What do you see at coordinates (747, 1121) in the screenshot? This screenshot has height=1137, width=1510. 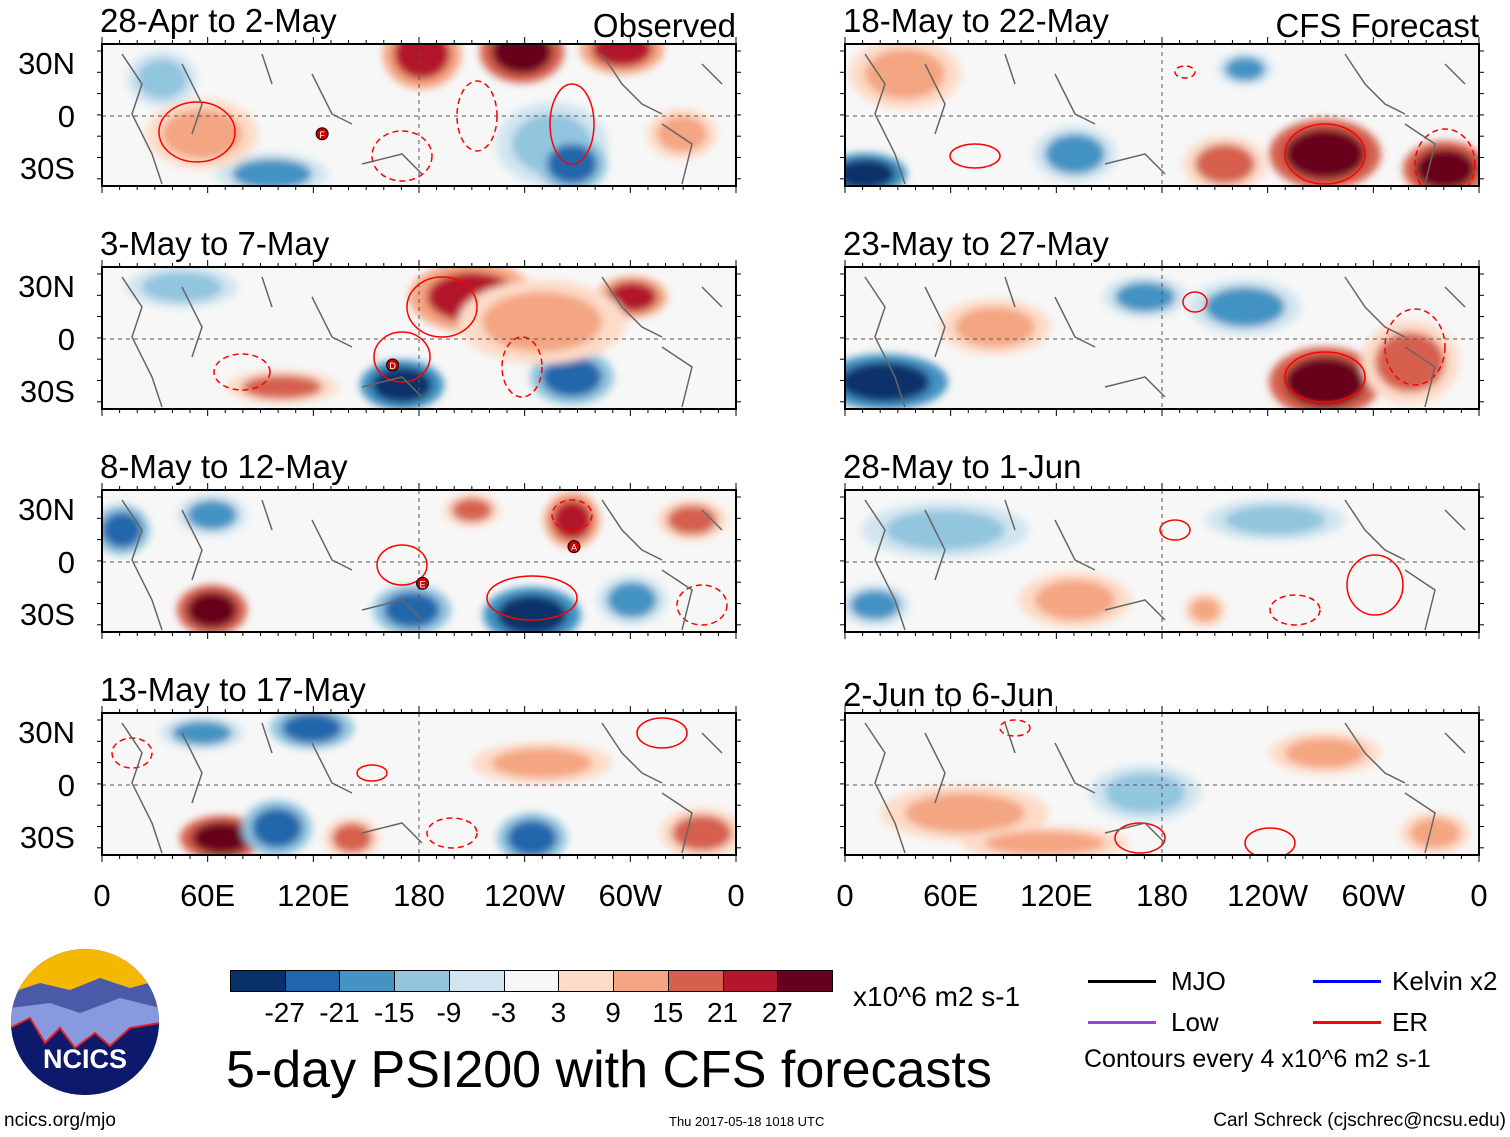 I see `footer-timestamp: Thu 2017-05-18 1018 UTC` at bounding box center [747, 1121].